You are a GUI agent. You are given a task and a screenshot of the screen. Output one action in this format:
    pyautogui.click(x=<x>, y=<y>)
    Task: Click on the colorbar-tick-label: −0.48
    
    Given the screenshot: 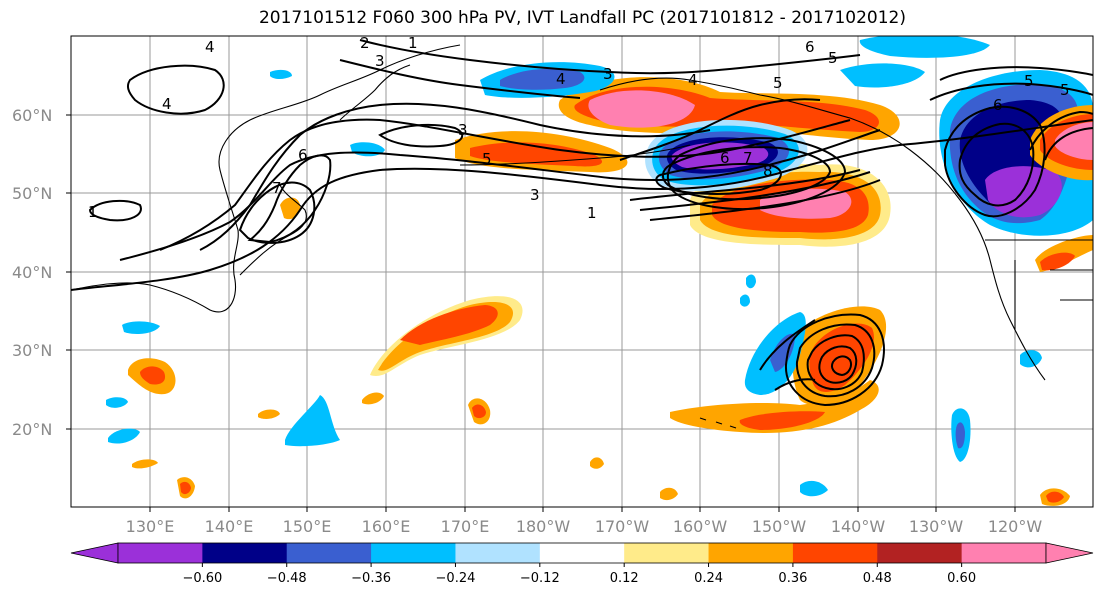 What is the action you would take?
    pyautogui.click(x=287, y=578)
    